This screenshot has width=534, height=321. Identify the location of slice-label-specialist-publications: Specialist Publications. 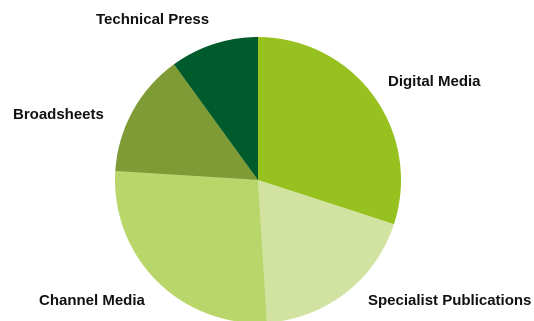
(449, 300).